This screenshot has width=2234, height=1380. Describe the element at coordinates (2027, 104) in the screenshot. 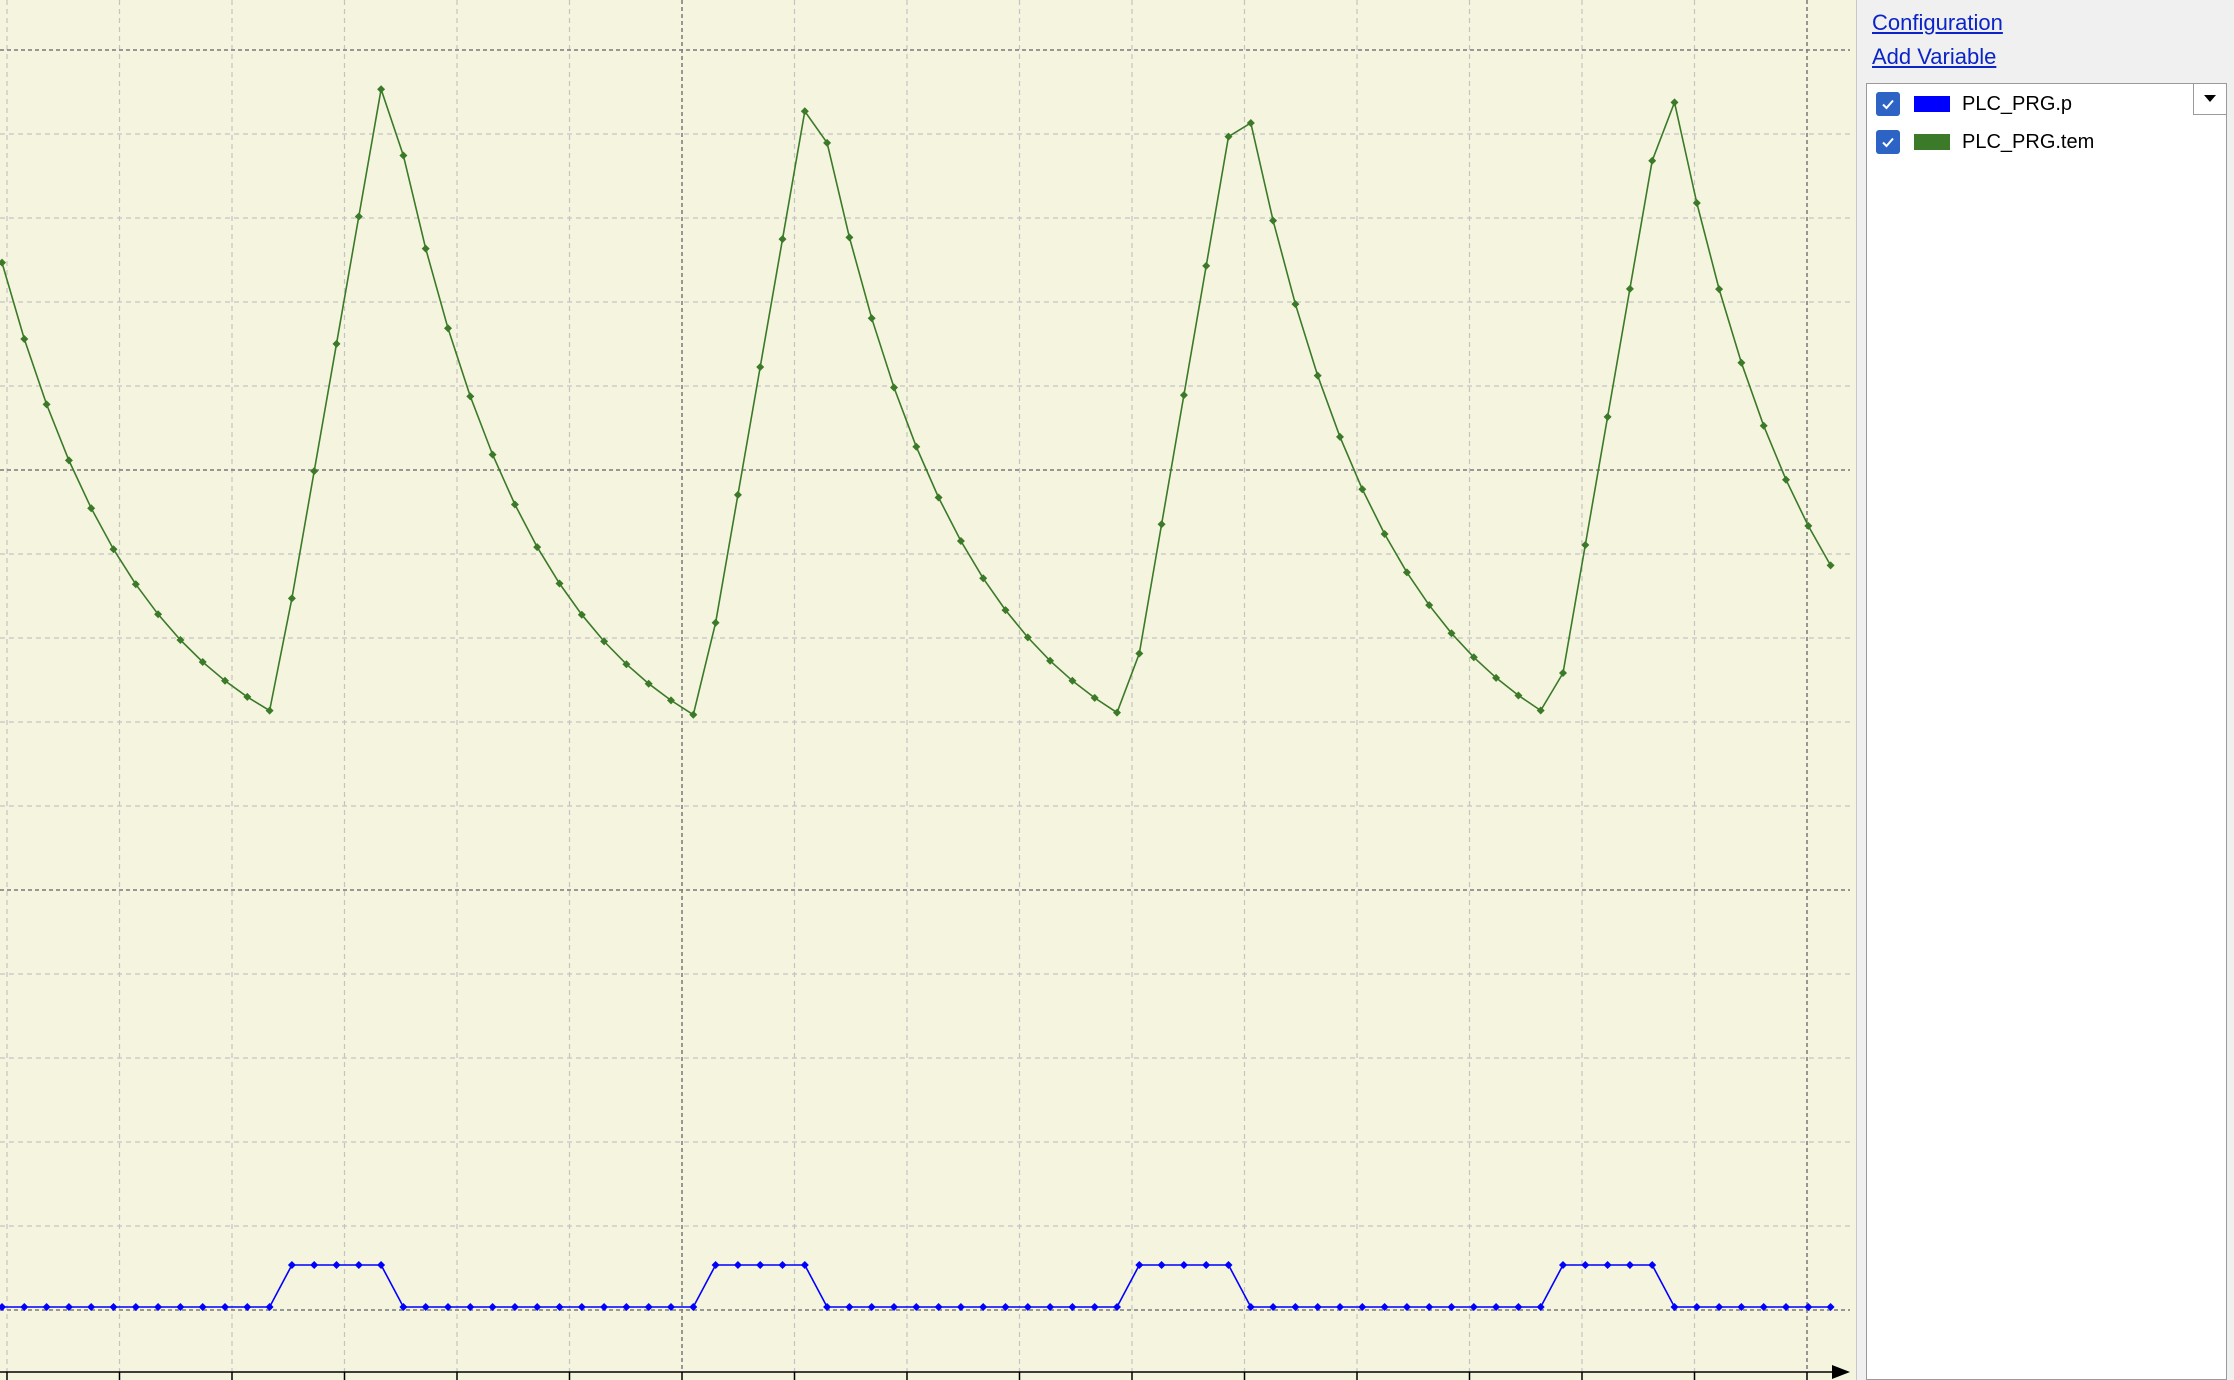

I see `variable-row-p: PLC_PRG.p` at that location.